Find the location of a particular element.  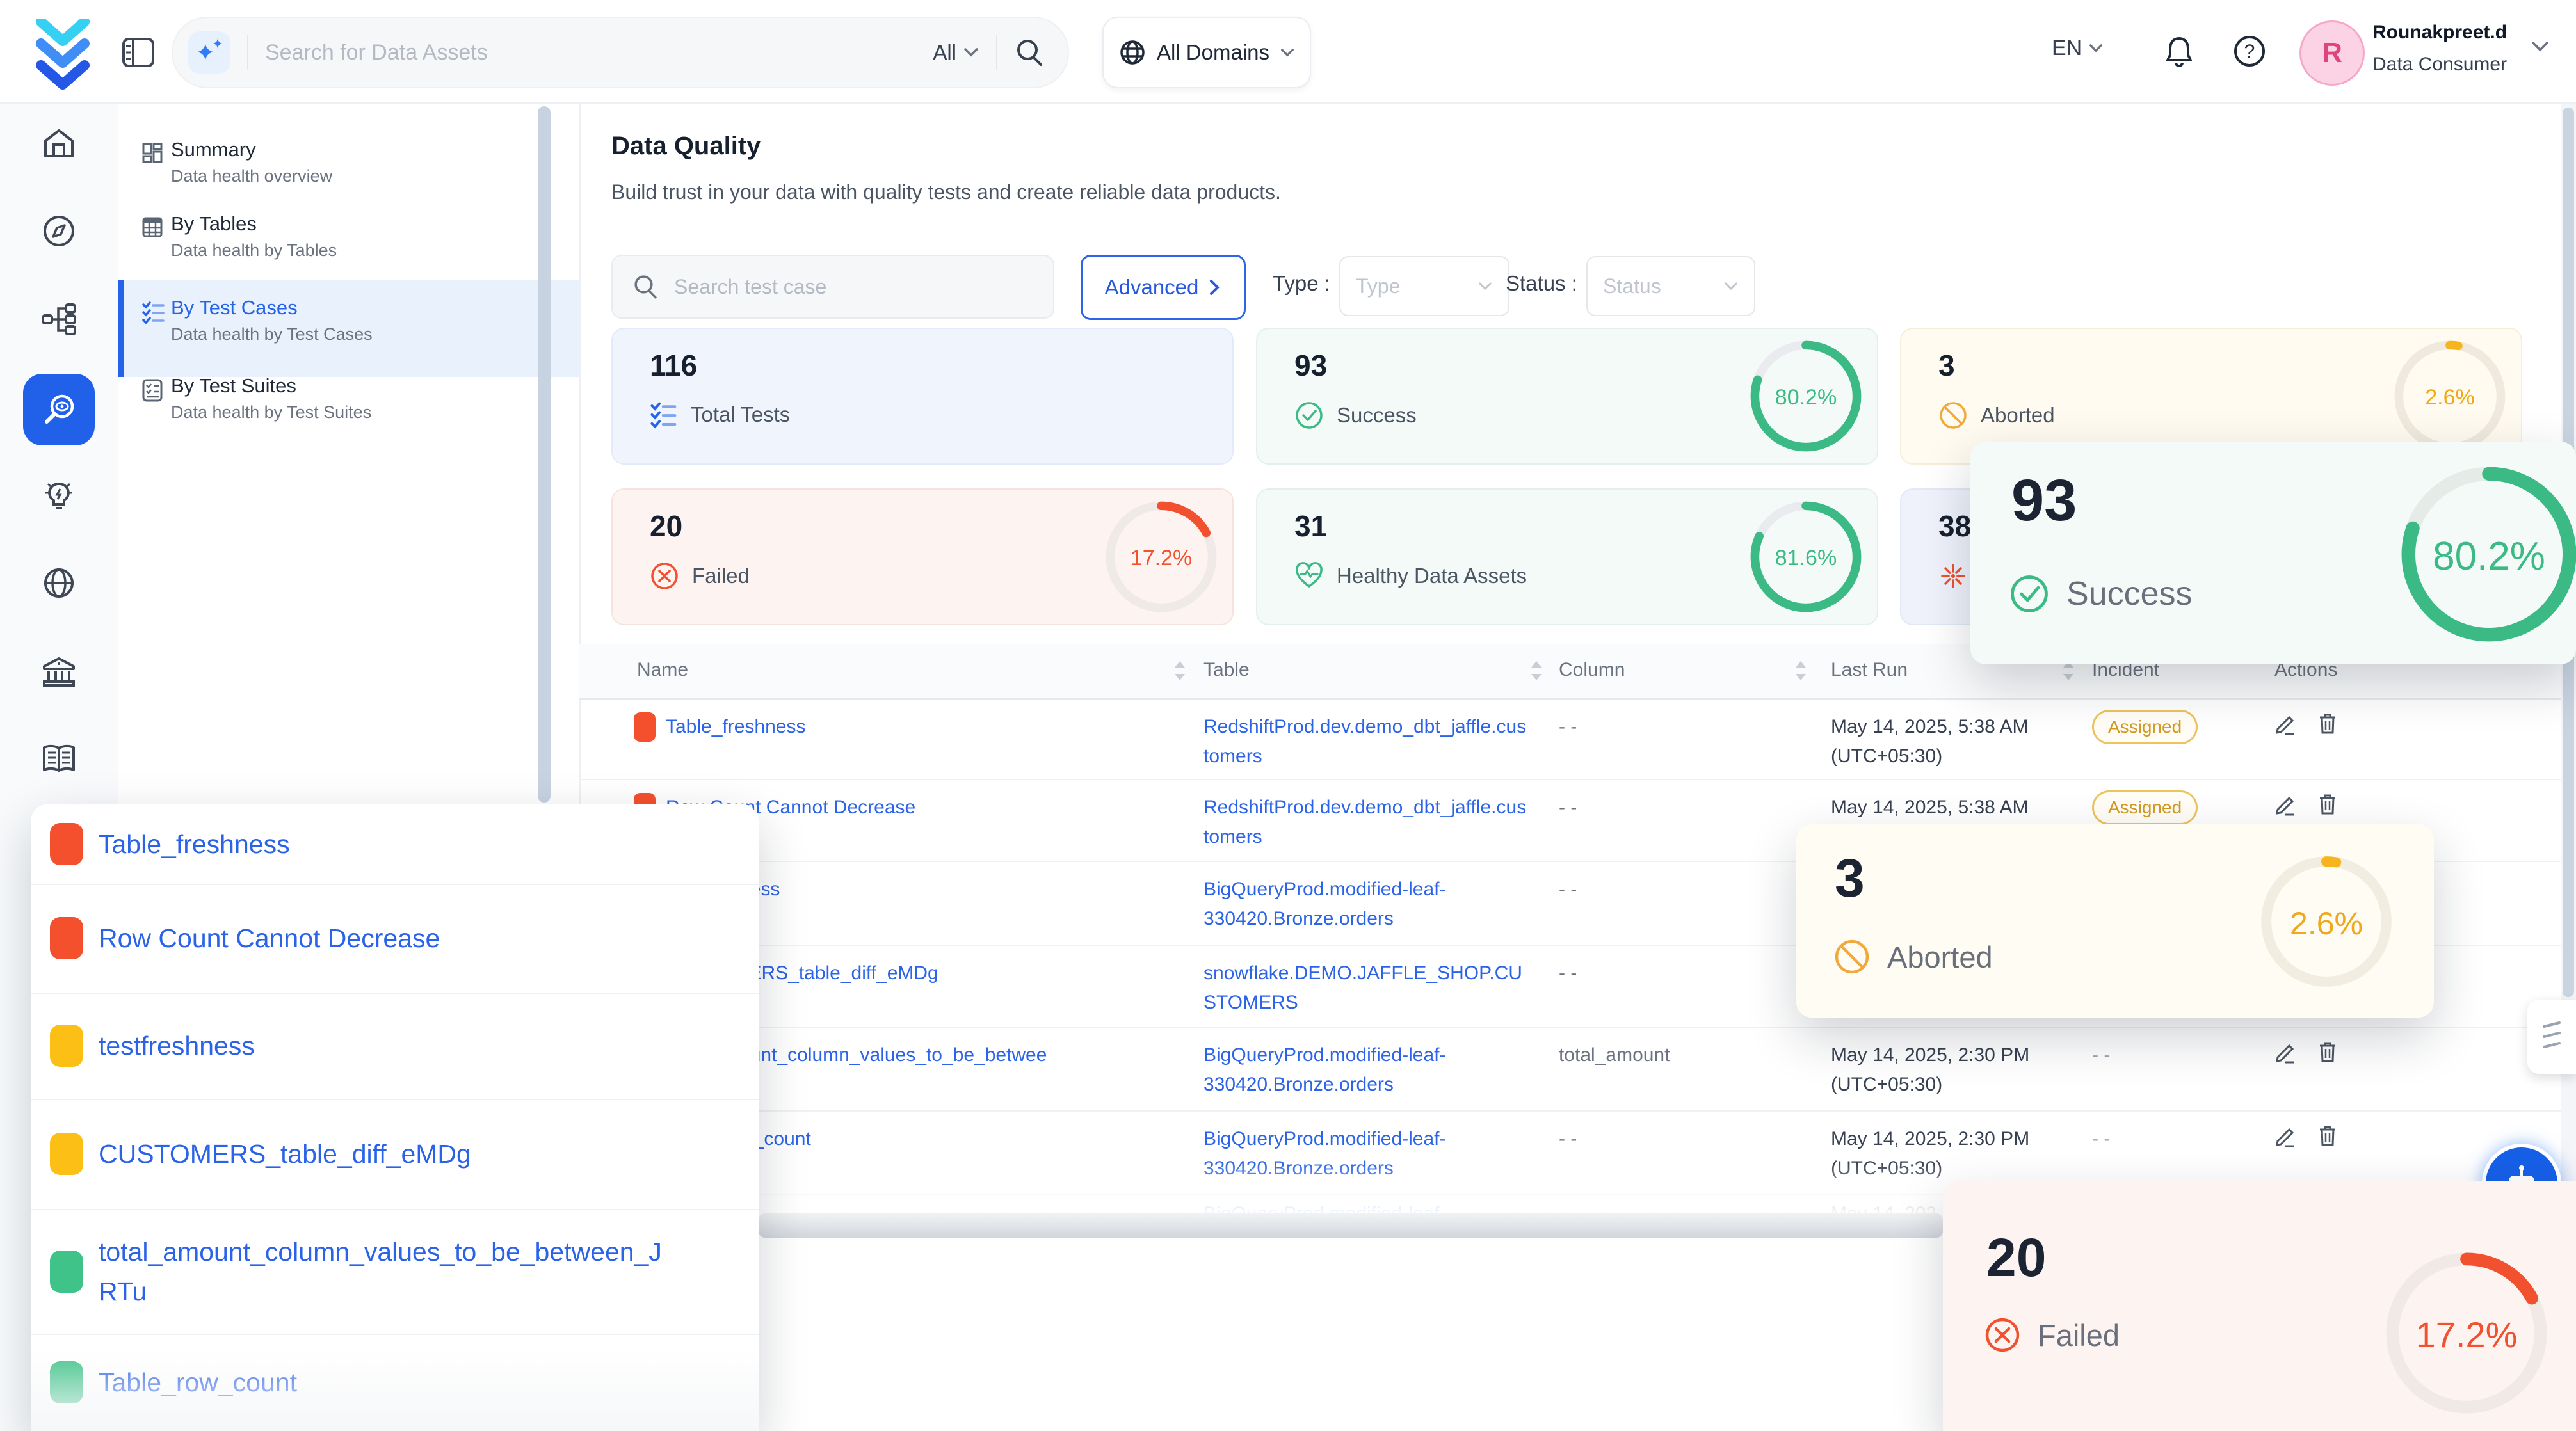

sidebar-scrollbar is located at coordinates (544, 454).